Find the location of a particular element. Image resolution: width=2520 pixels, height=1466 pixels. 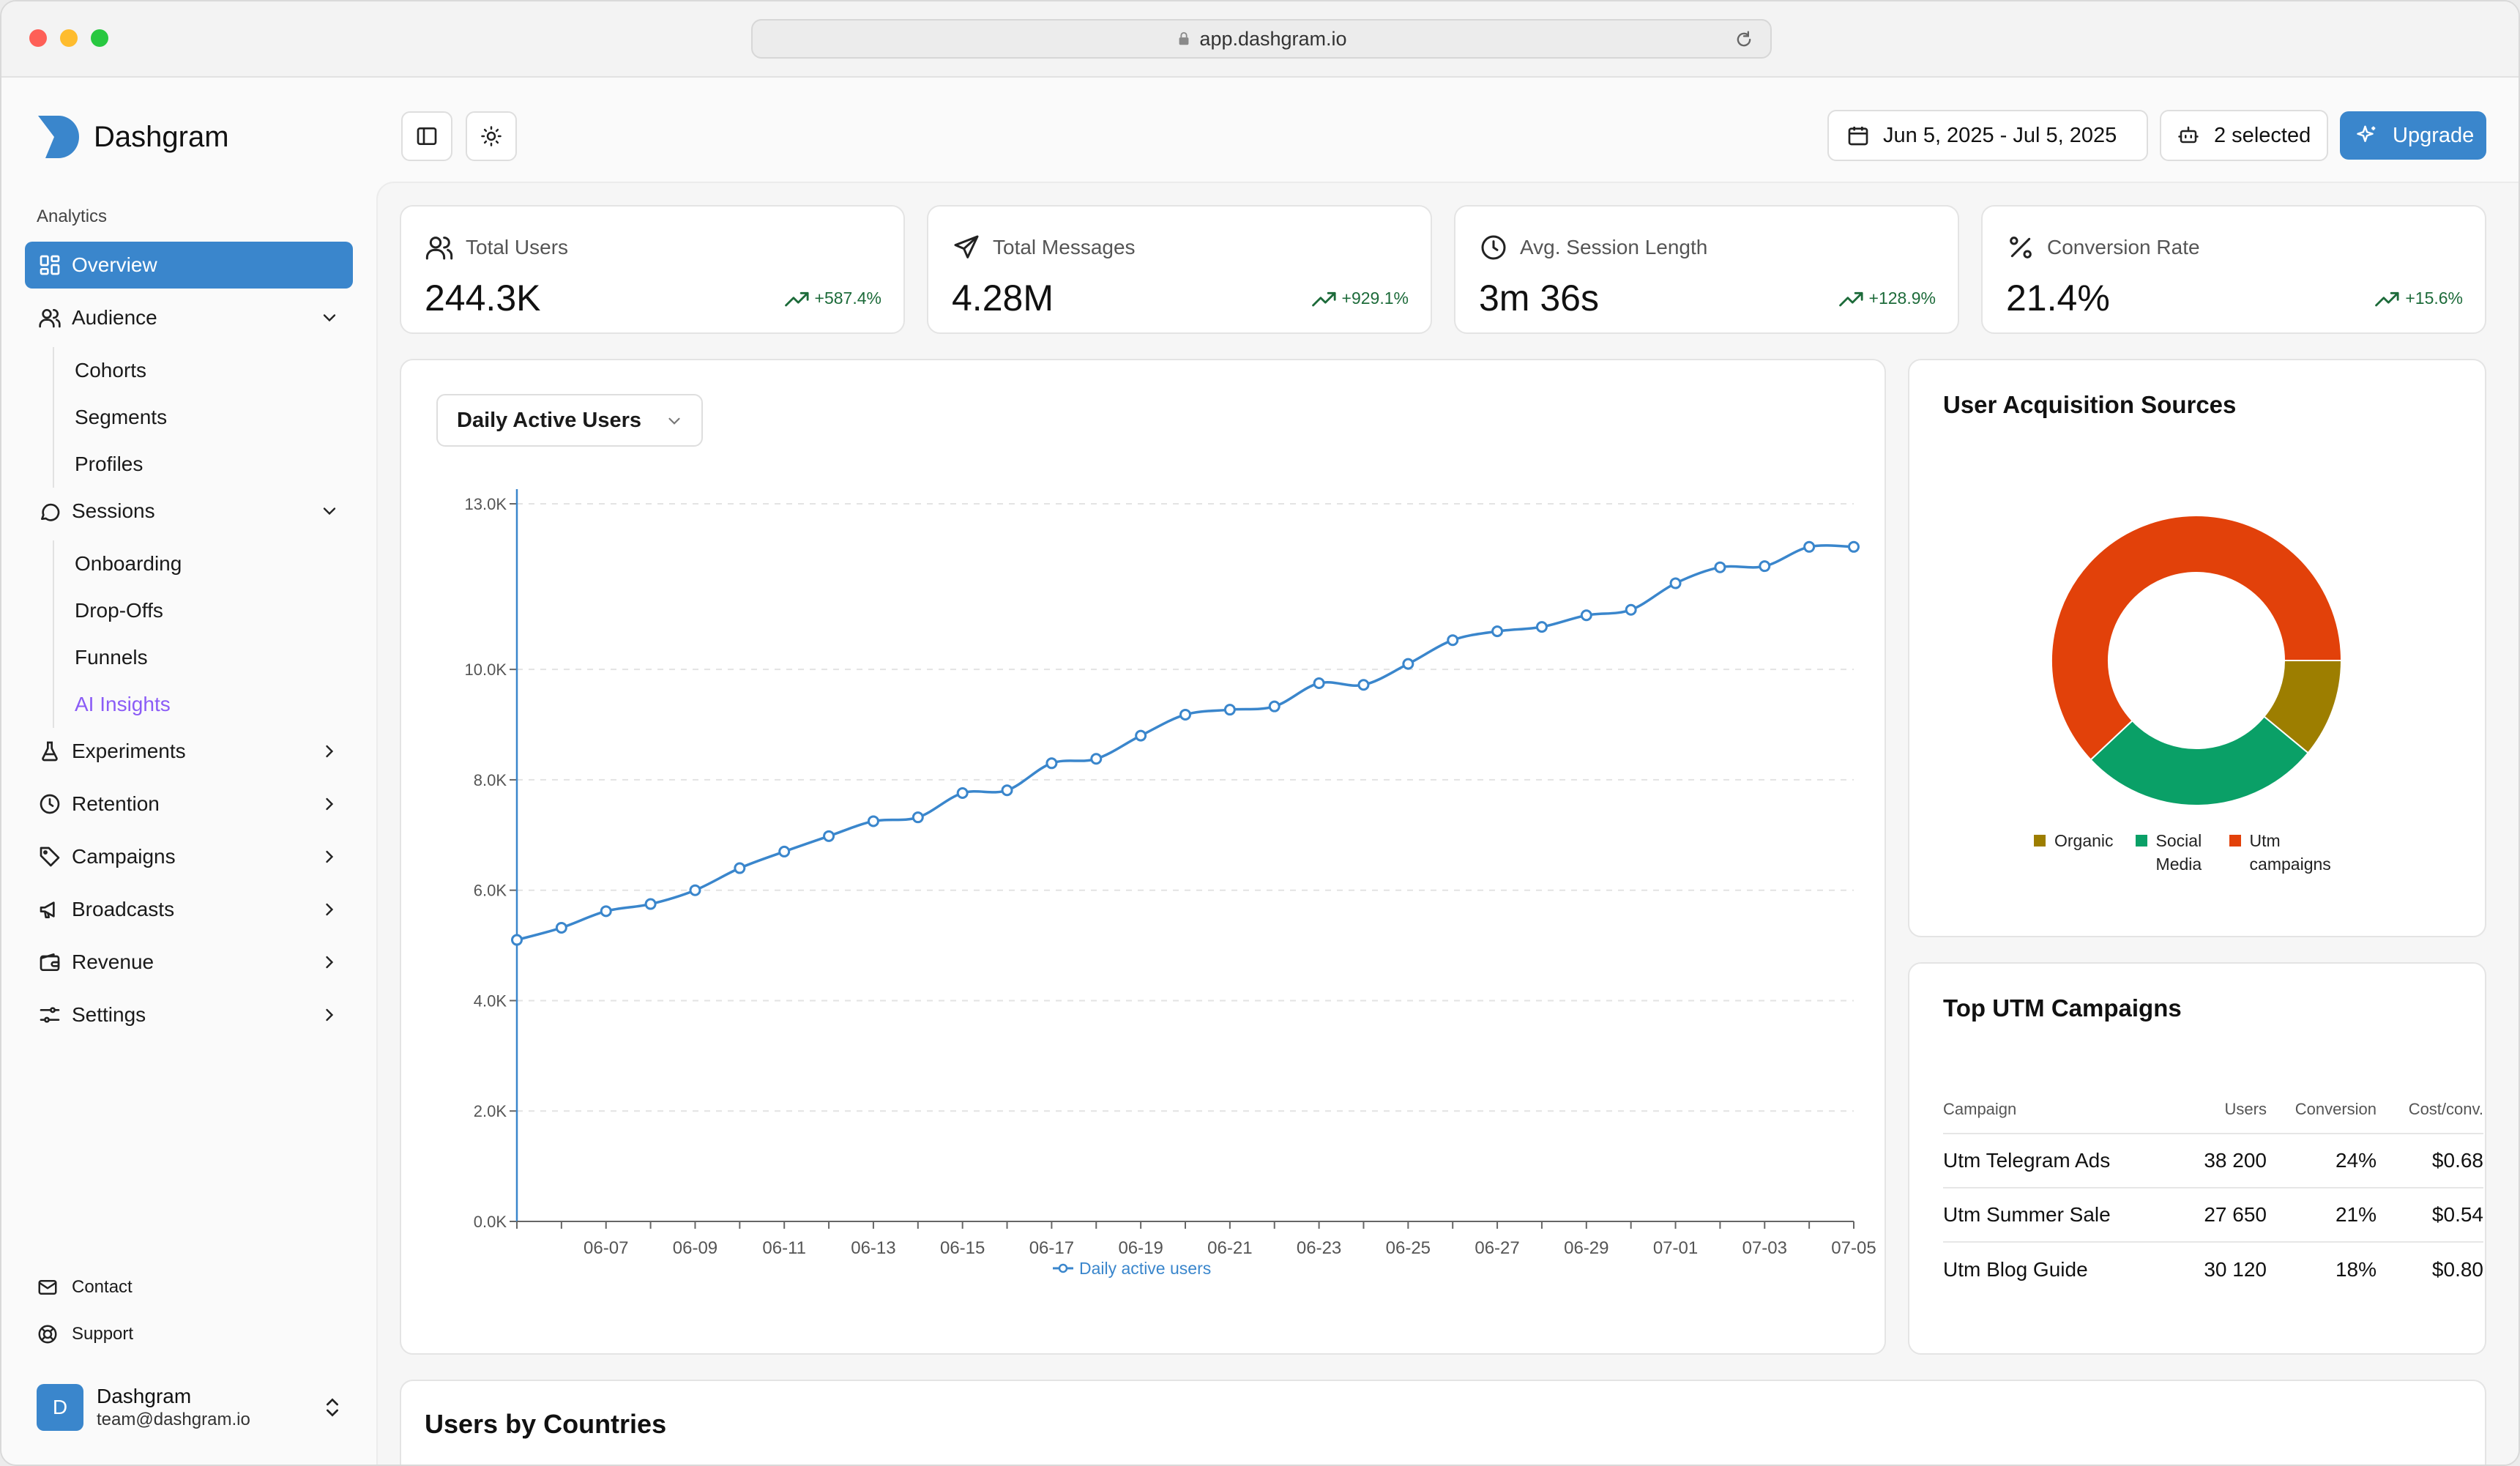

acquisition-title: User Acquisition Sources is located at coordinates (2090, 404).